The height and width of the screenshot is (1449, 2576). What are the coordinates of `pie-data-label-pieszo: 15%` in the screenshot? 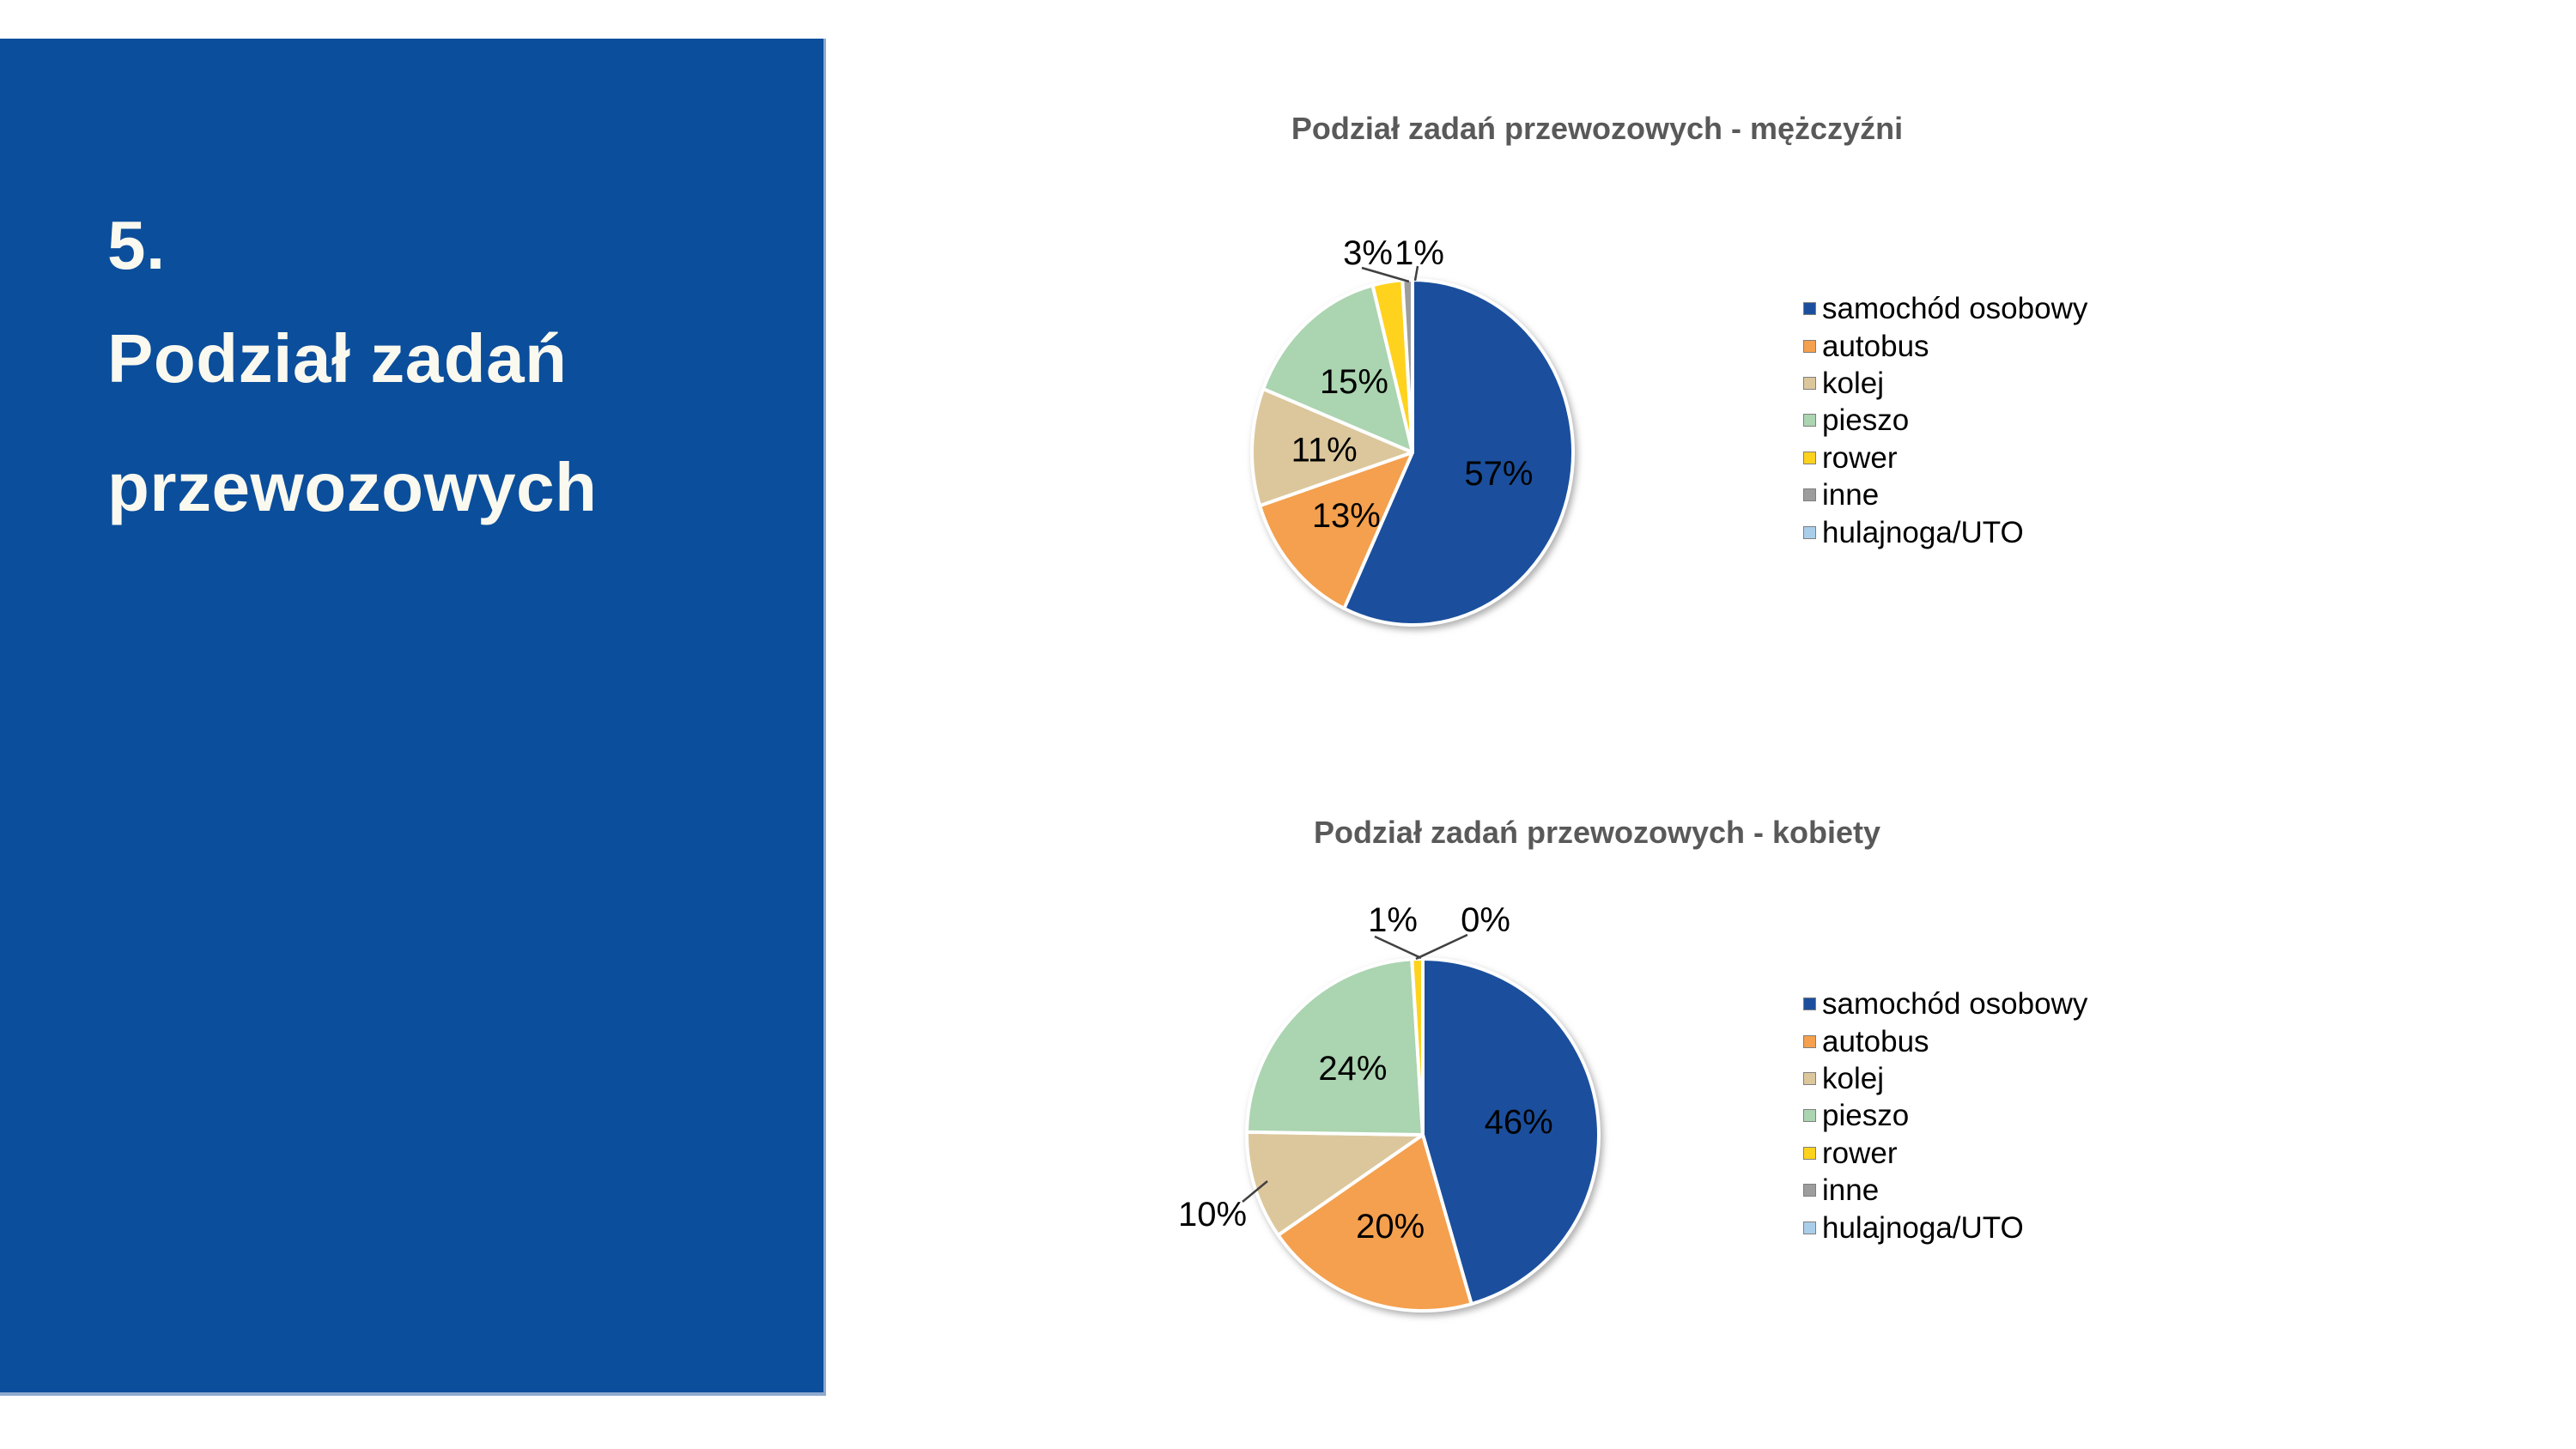 It's located at (1354, 382).